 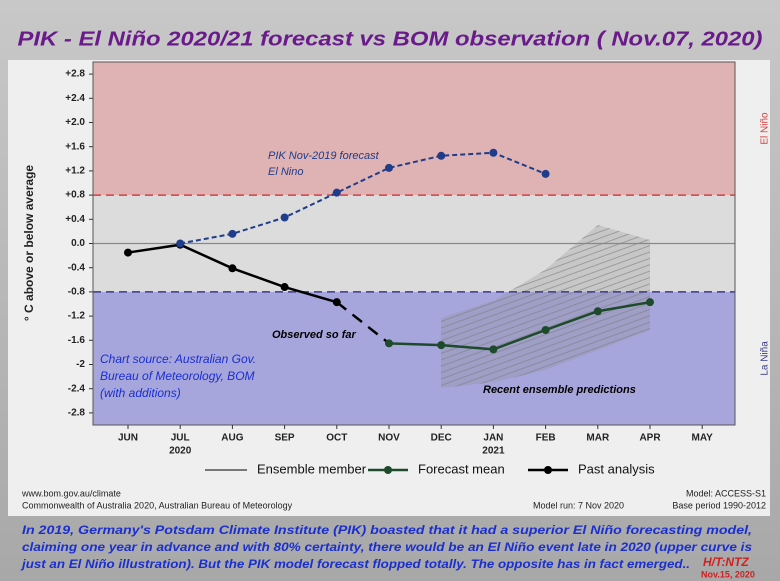 What do you see at coordinates (765, 128) in the screenshot?
I see `threshold-label: El Niño` at bounding box center [765, 128].